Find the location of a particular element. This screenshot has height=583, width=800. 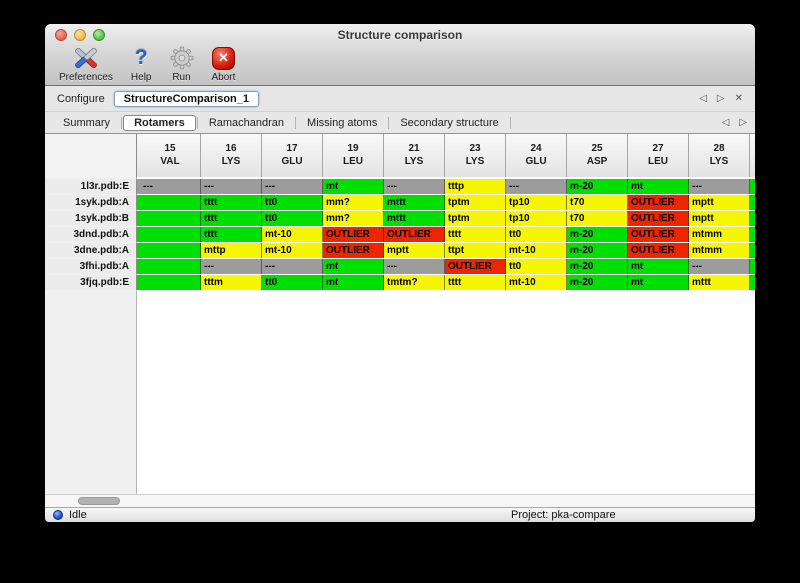

tab-ramachandran: Ramachandran is located at coordinates (246, 122).